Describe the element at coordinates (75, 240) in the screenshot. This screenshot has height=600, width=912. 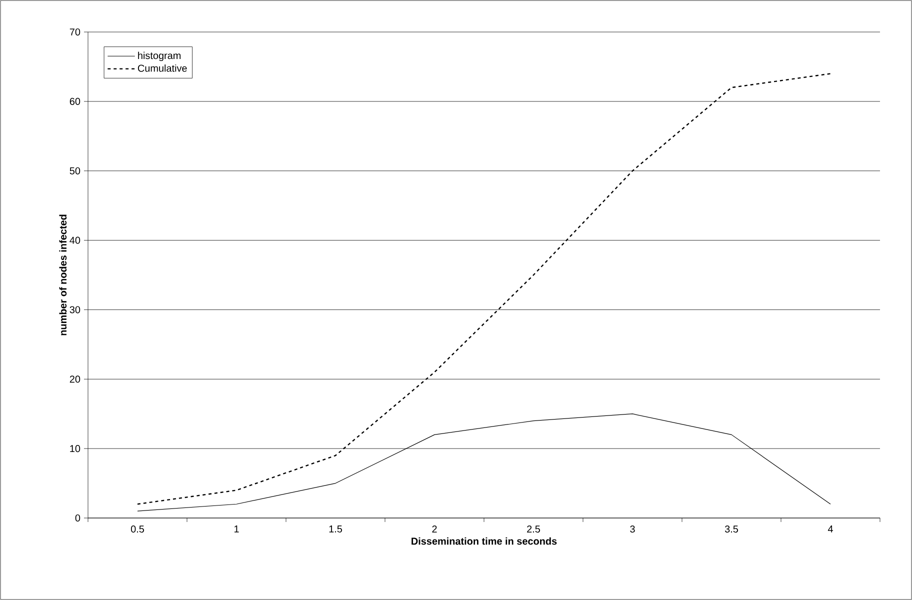
I see `y-tick-label: 40` at that location.